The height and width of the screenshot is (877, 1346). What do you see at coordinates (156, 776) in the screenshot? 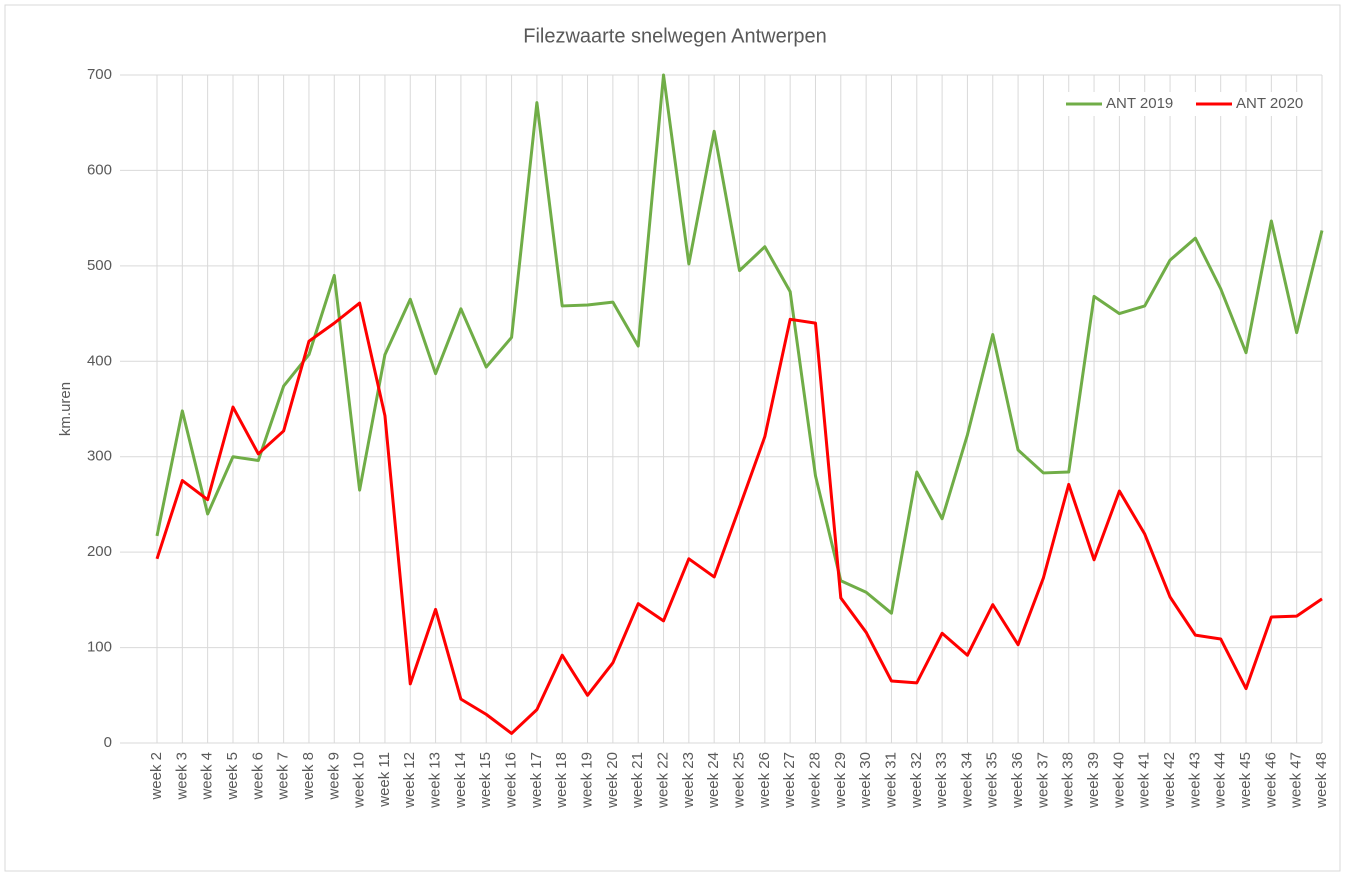
I see `x-tick-label: week 2` at bounding box center [156, 776].